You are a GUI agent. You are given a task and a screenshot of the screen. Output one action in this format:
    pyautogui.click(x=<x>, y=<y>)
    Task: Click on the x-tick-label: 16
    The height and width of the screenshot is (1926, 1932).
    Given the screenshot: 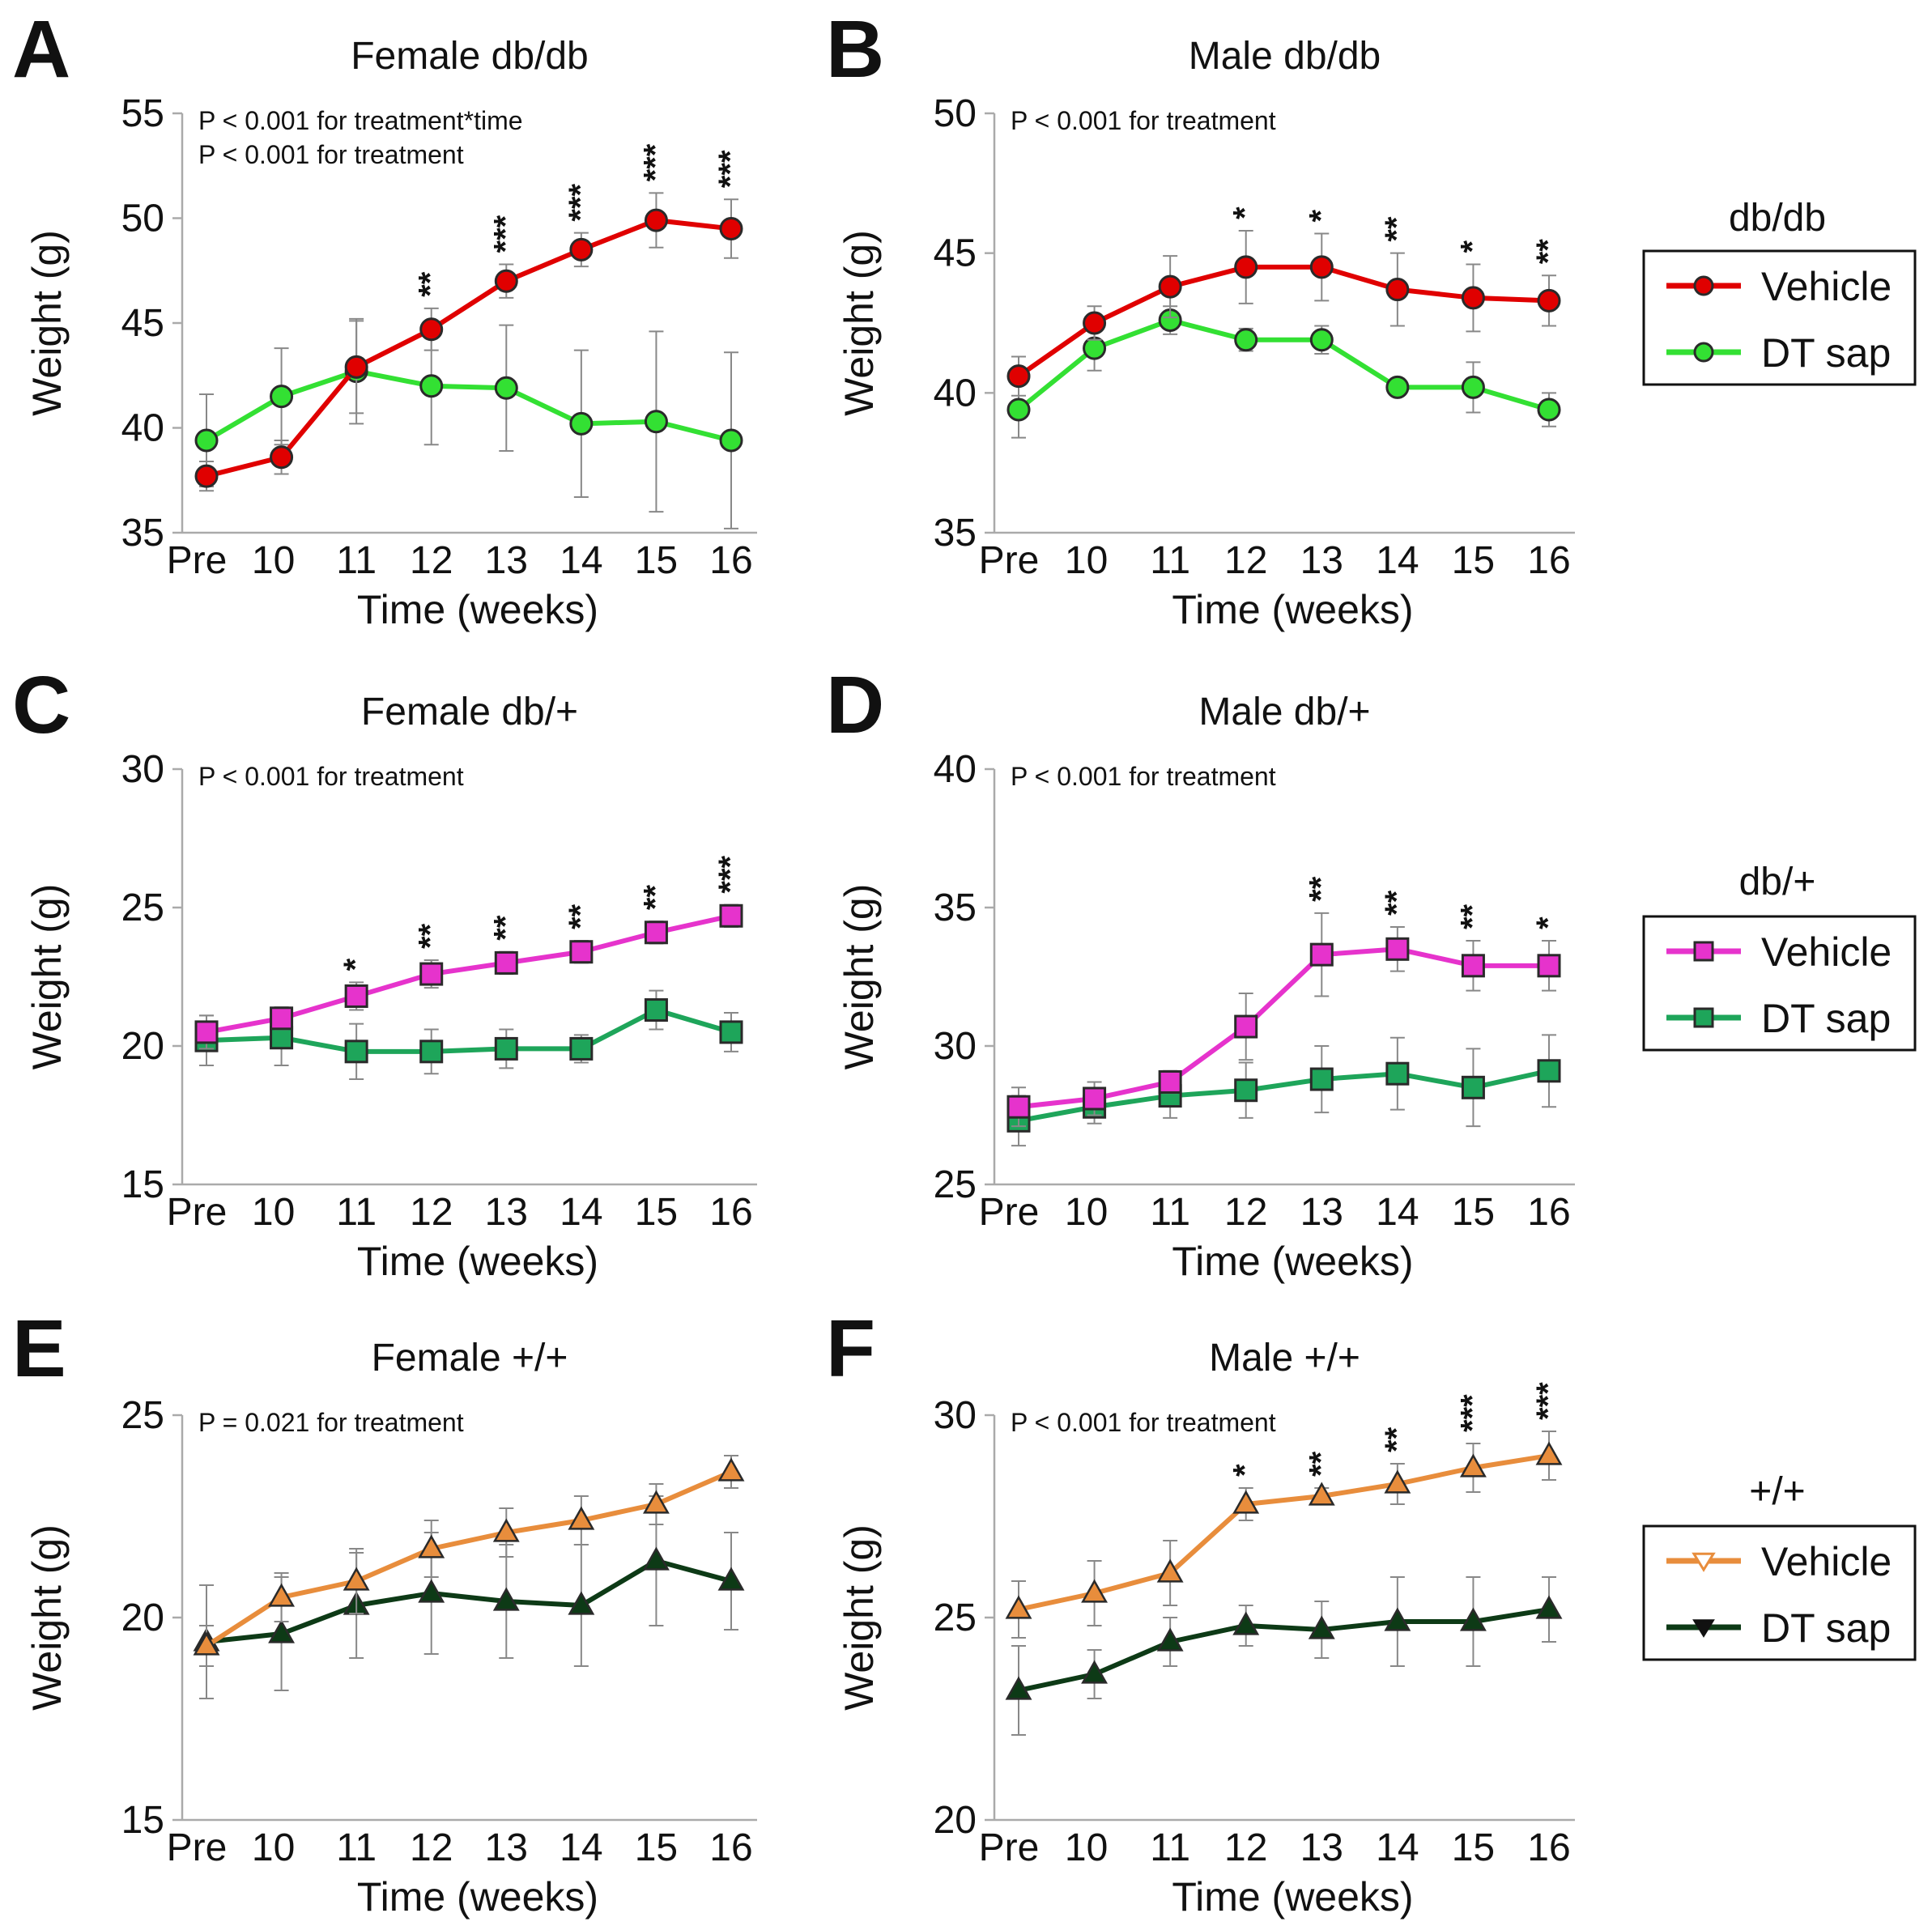 What is the action you would take?
    pyautogui.click(x=730, y=1847)
    